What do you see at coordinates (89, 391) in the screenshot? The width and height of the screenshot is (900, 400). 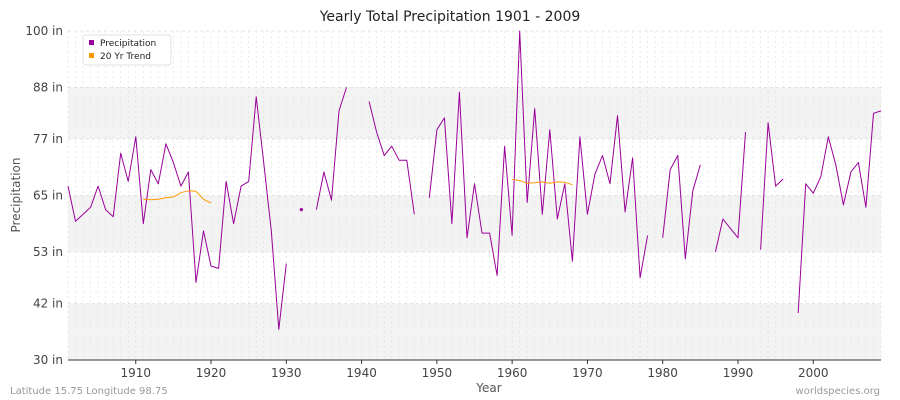 I see `footer-coordinates: Latitude 15.75 Longitude 98.75` at bounding box center [89, 391].